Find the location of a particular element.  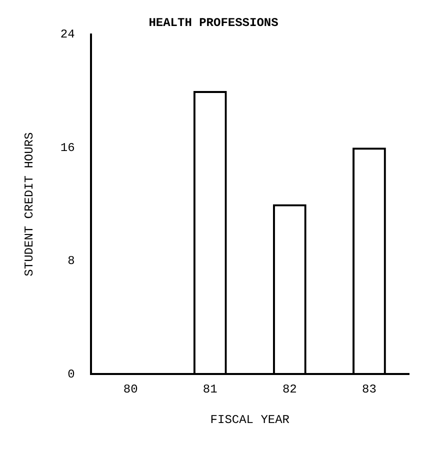

y-axis-title: STUDENT CREDIT HOURS is located at coordinates (29, 204).